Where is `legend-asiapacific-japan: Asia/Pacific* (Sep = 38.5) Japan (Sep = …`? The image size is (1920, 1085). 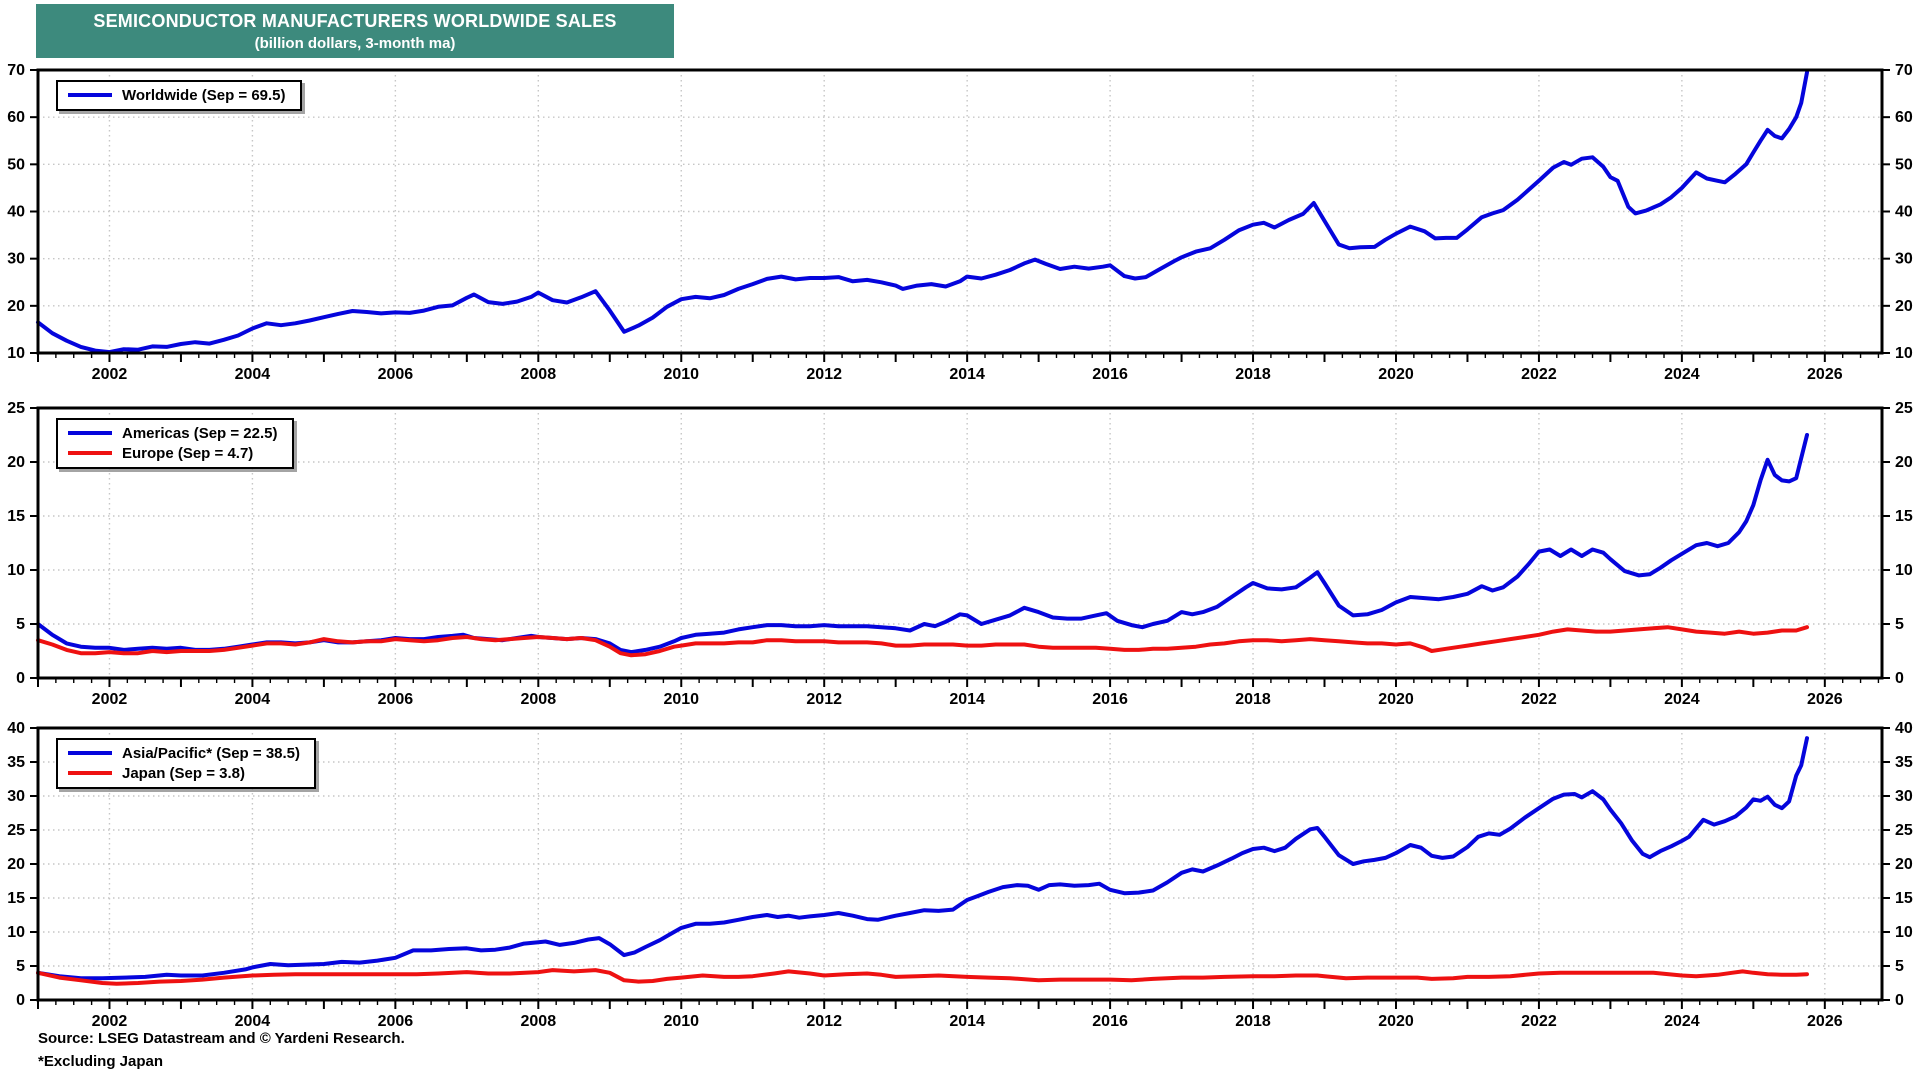 legend-asiapacific-japan: Asia/Pacific* (Sep = 38.5) Japan (Sep = … is located at coordinates (186, 763).